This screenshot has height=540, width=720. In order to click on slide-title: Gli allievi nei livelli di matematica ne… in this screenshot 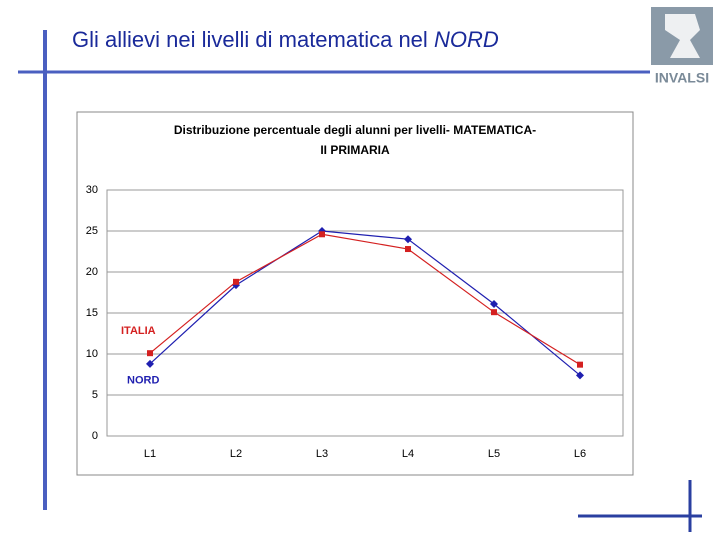, I will do `click(285, 39)`.